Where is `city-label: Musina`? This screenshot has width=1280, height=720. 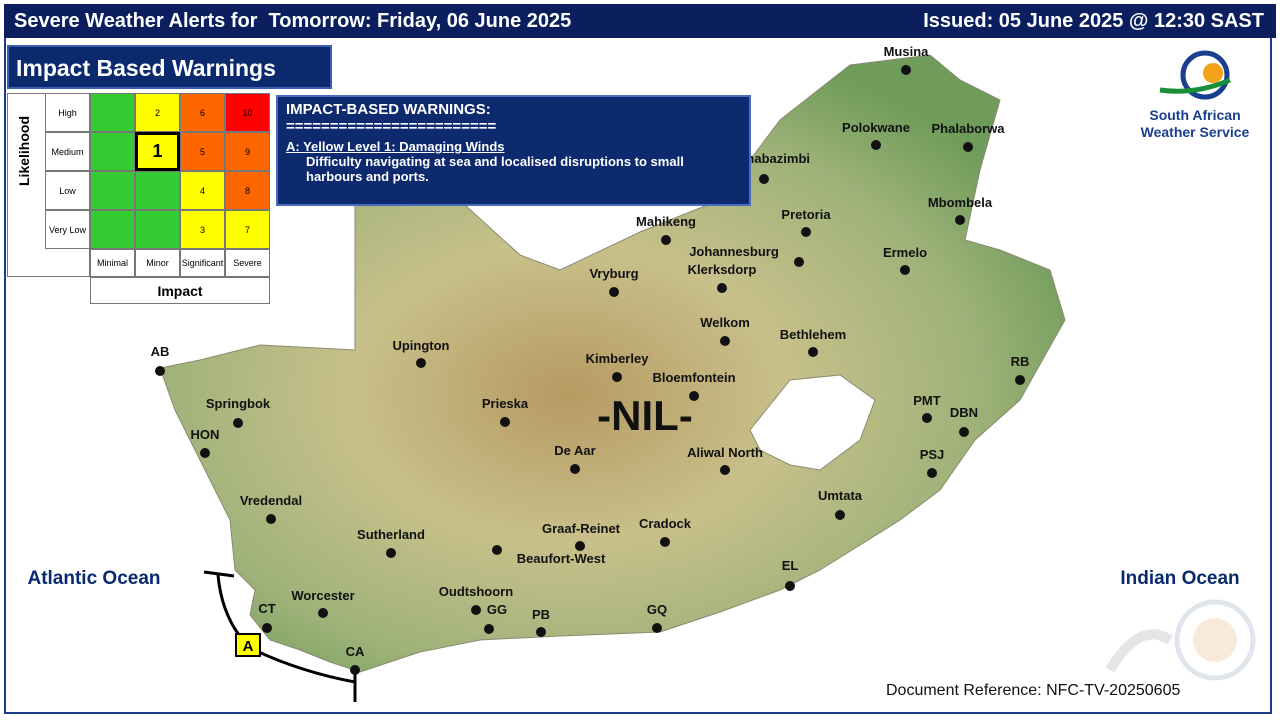
city-label: Musina is located at coordinates (907, 51).